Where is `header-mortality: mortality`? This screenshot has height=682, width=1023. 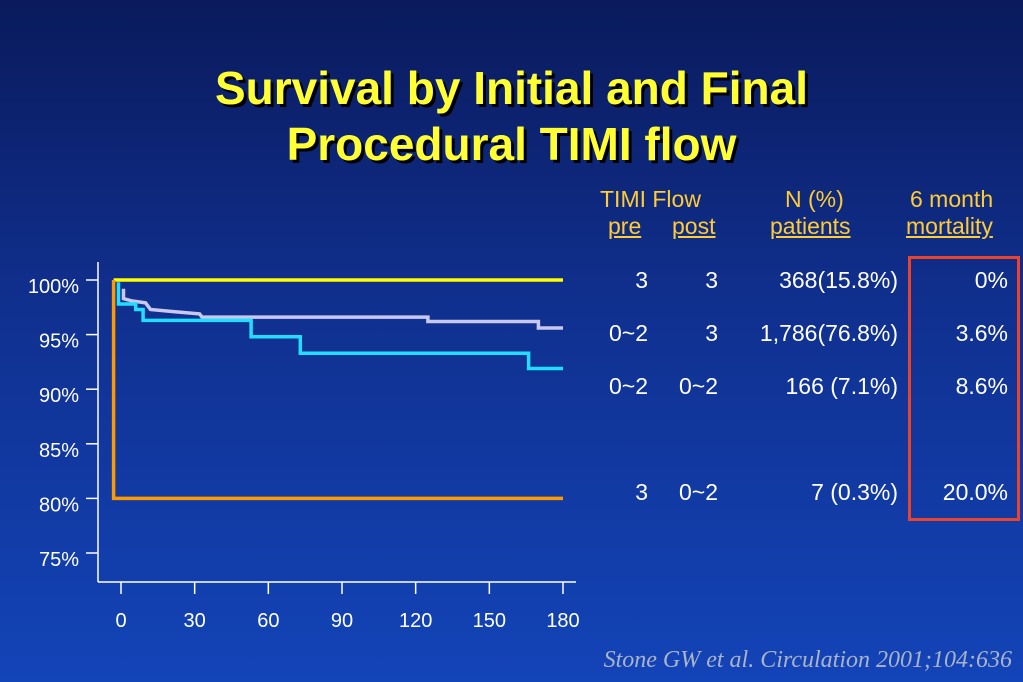
header-mortality: mortality is located at coordinates (949, 226).